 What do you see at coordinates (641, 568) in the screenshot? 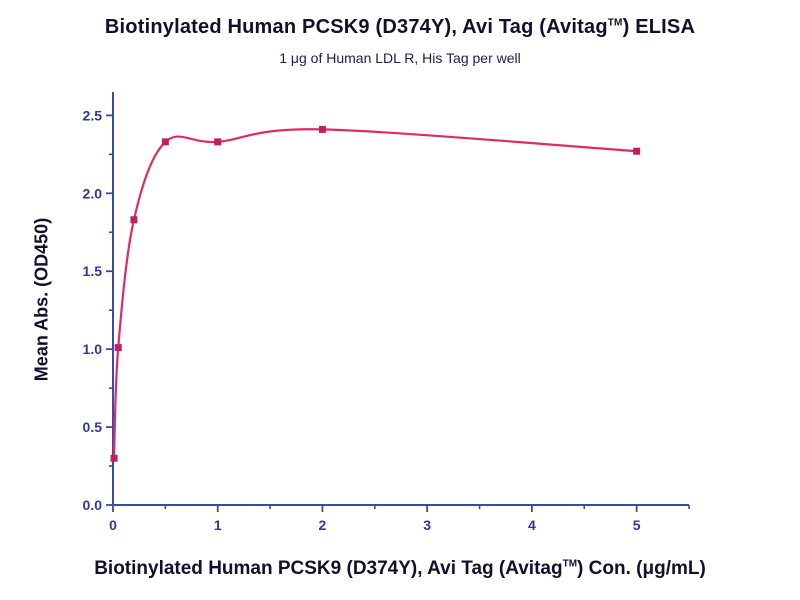
I see `x-axis-label-suffix: ) Con. (μg/mL)` at bounding box center [641, 568].